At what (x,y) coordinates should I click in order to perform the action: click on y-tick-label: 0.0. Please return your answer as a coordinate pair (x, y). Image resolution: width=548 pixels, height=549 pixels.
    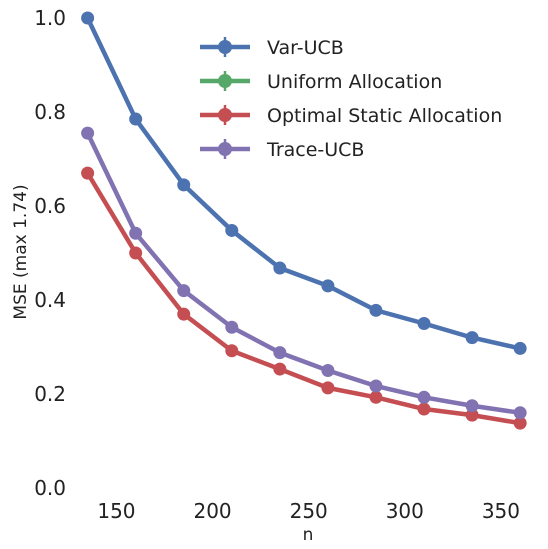
    Looking at the image, I should click on (50, 488).